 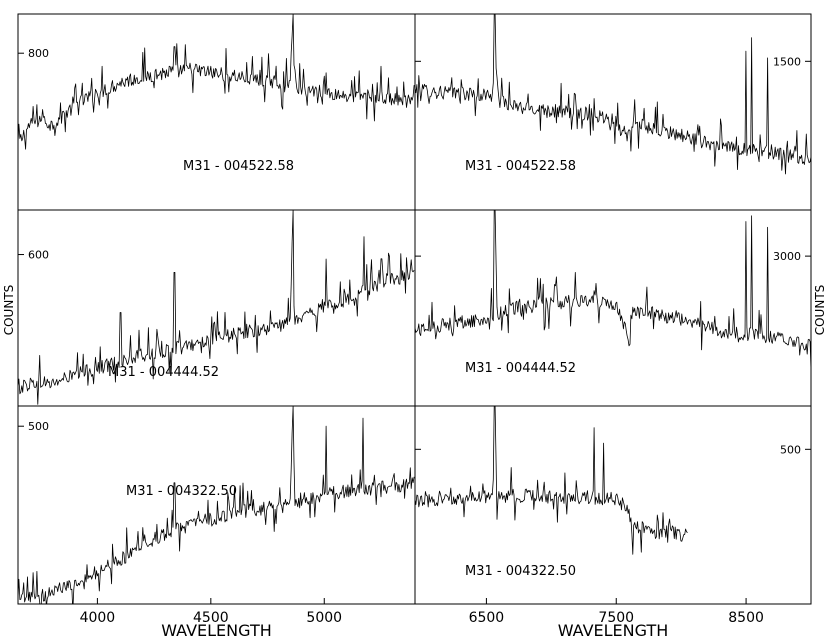 What do you see at coordinates (38, 255) in the screenshot?
I see `y-tick-label: 600` at bounding box center [38, 255].